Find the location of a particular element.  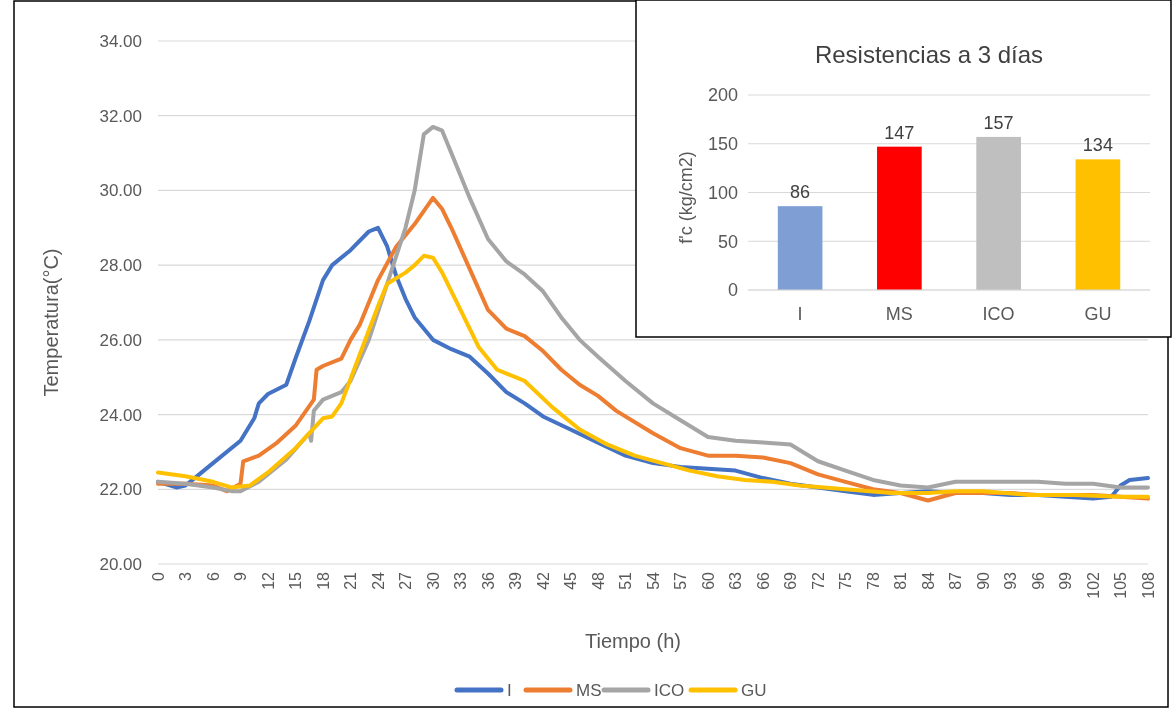

x-tick-label: 69 is located at coordinates (791, 580).